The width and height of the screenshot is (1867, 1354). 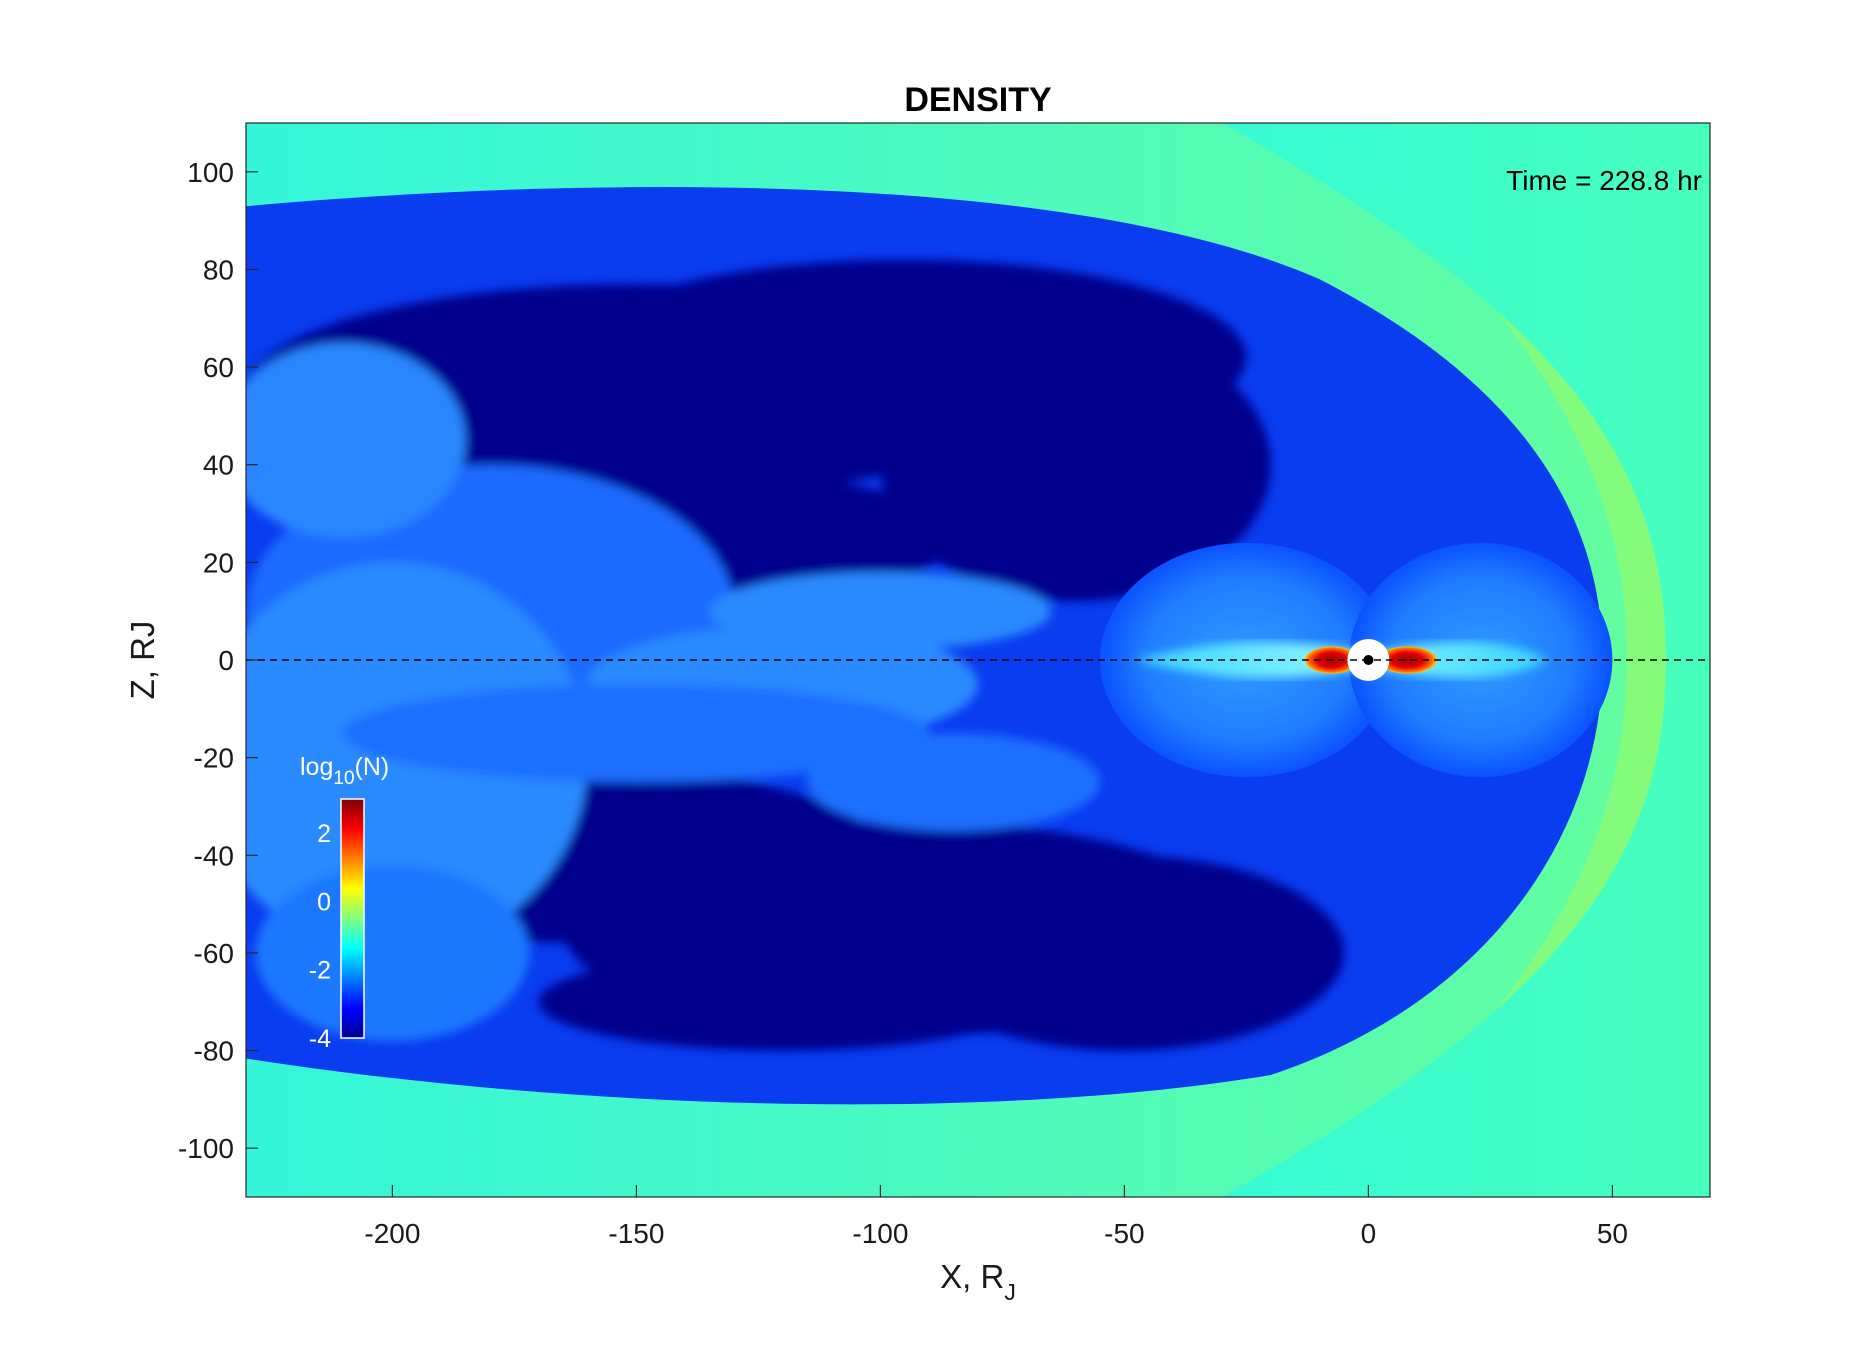 What do you see at coordinates (206, 1148) in the screenshot?
I see `y-tick-label: -100` at bounding box center [206, 1148].